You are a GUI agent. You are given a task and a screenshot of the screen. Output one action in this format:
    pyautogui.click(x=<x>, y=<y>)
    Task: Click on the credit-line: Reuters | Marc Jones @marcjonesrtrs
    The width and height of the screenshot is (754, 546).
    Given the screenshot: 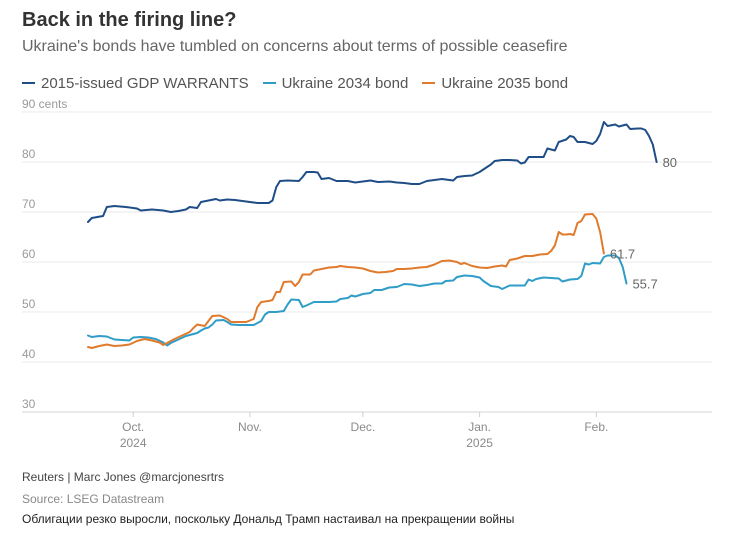 What is the action you would take?
    pyautogui.click(x=123, y=477)
    